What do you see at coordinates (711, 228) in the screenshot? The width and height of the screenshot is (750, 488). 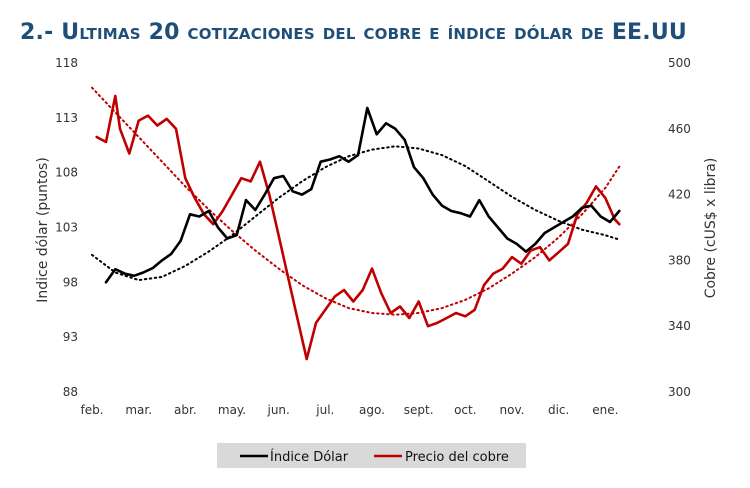 I see `right-axis-label: Cobre (cUS$ x libra)` at bounding box center [711, 228].